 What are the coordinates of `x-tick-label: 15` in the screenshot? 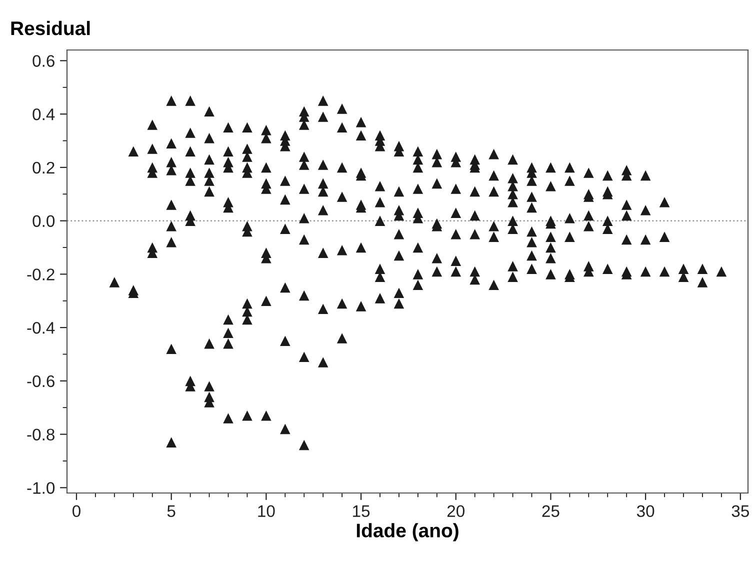 It's located at (361, 511).